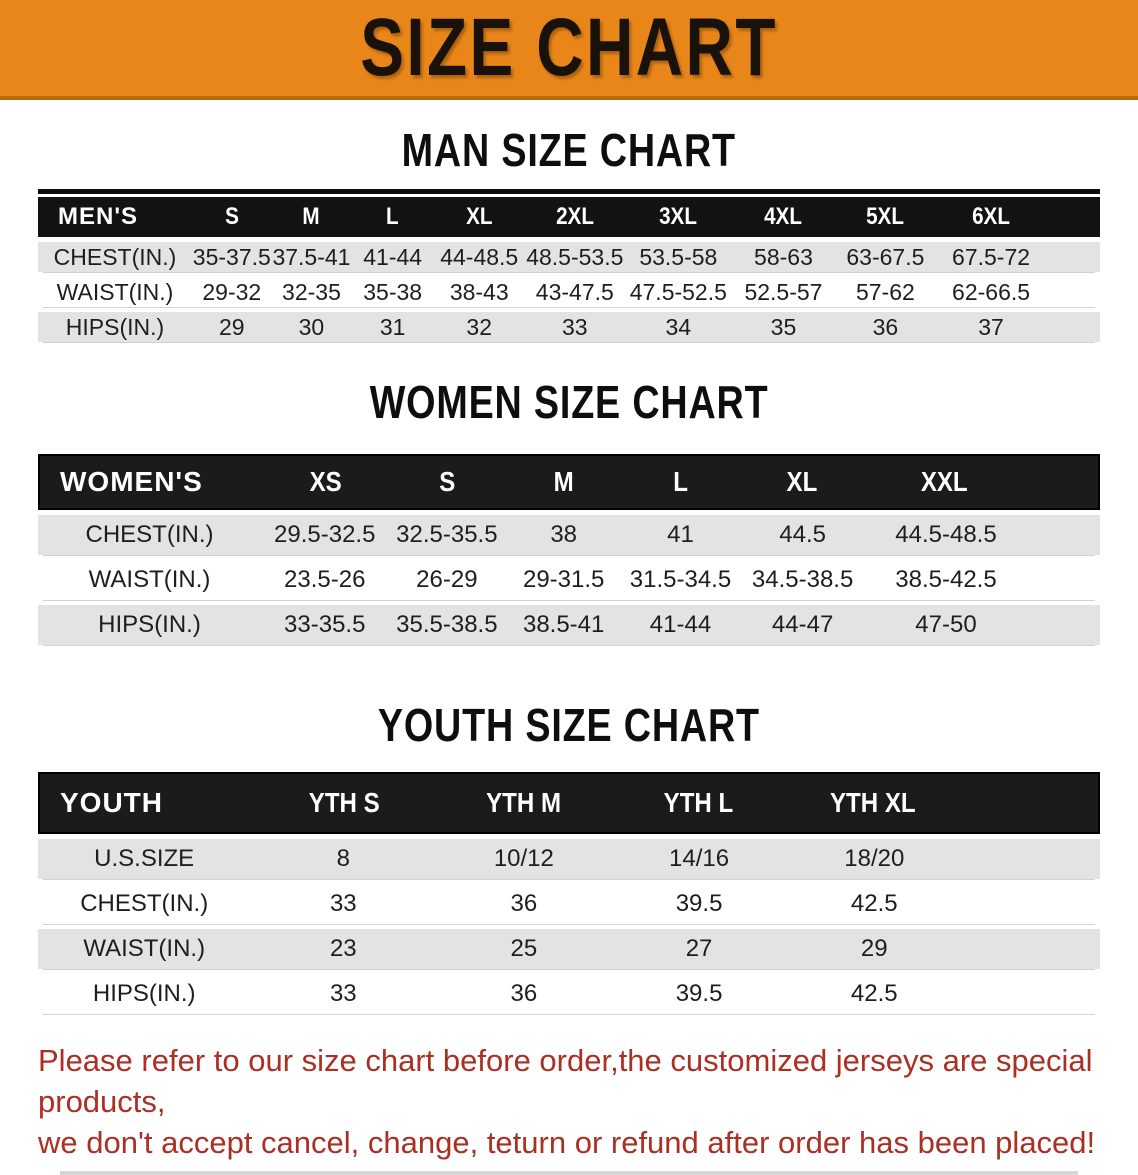 This screenshot has width=1138, height=1175. Describe the element at coordinates (569, 803) in the screenshot. I see `size-table-header-row: YOUTH YTH S YTH M YTH L YTH XL` at that location.